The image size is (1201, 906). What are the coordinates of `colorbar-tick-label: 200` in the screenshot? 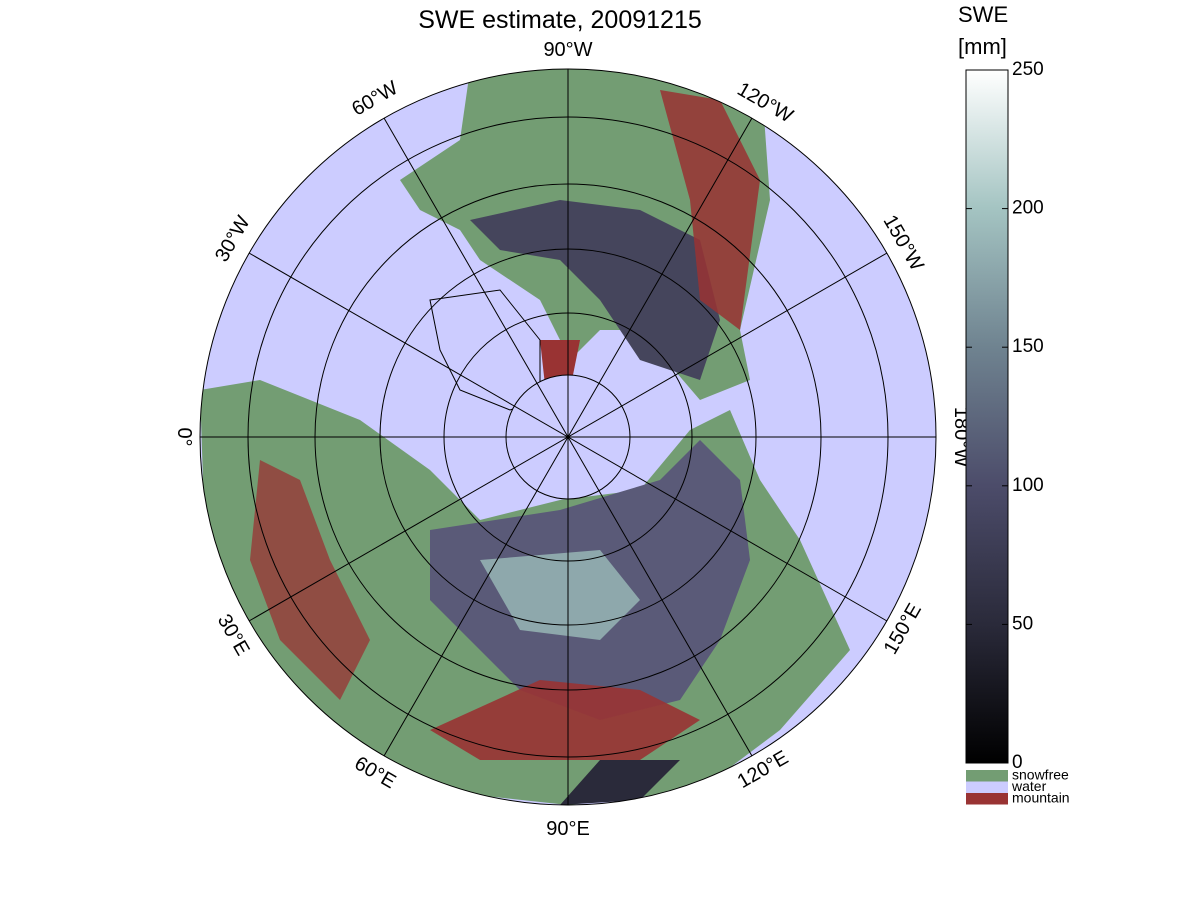 It's located at (1028, 208).